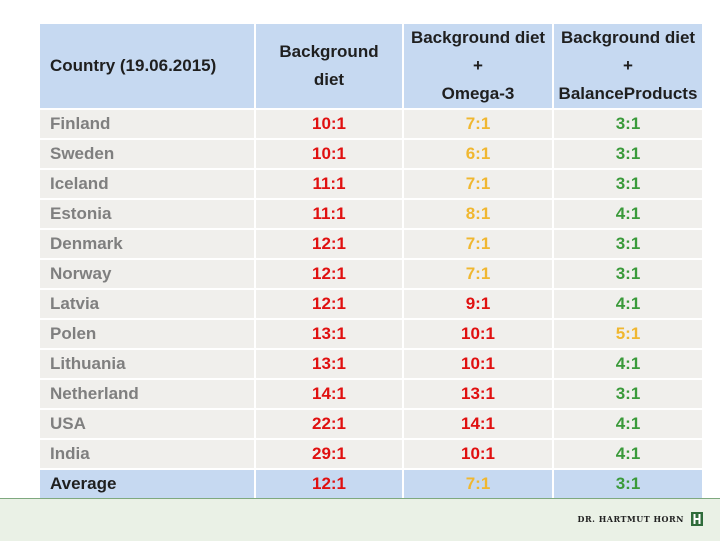 The image size is (720, 541). I want to click on table-row: Finland 10:1 7:1 3:1, so click(371, 124).